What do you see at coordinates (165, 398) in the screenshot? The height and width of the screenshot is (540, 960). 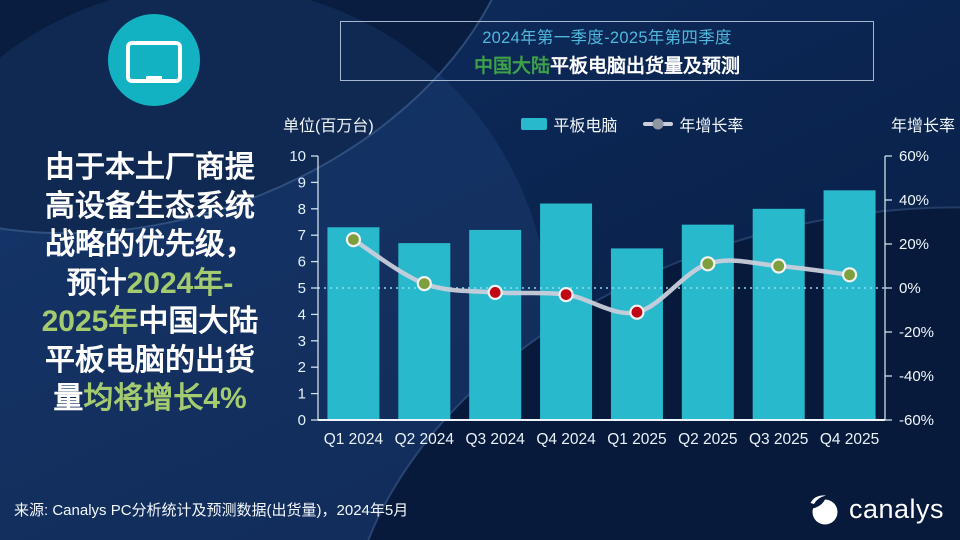 I see `headline-highlight: 均将增长4%` at bounding box center [165, 398].